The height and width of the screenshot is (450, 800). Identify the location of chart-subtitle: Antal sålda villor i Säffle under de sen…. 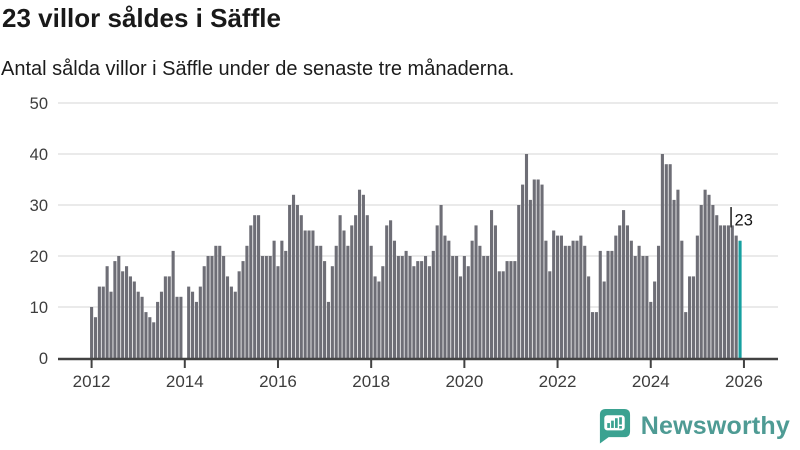
(258, 69).